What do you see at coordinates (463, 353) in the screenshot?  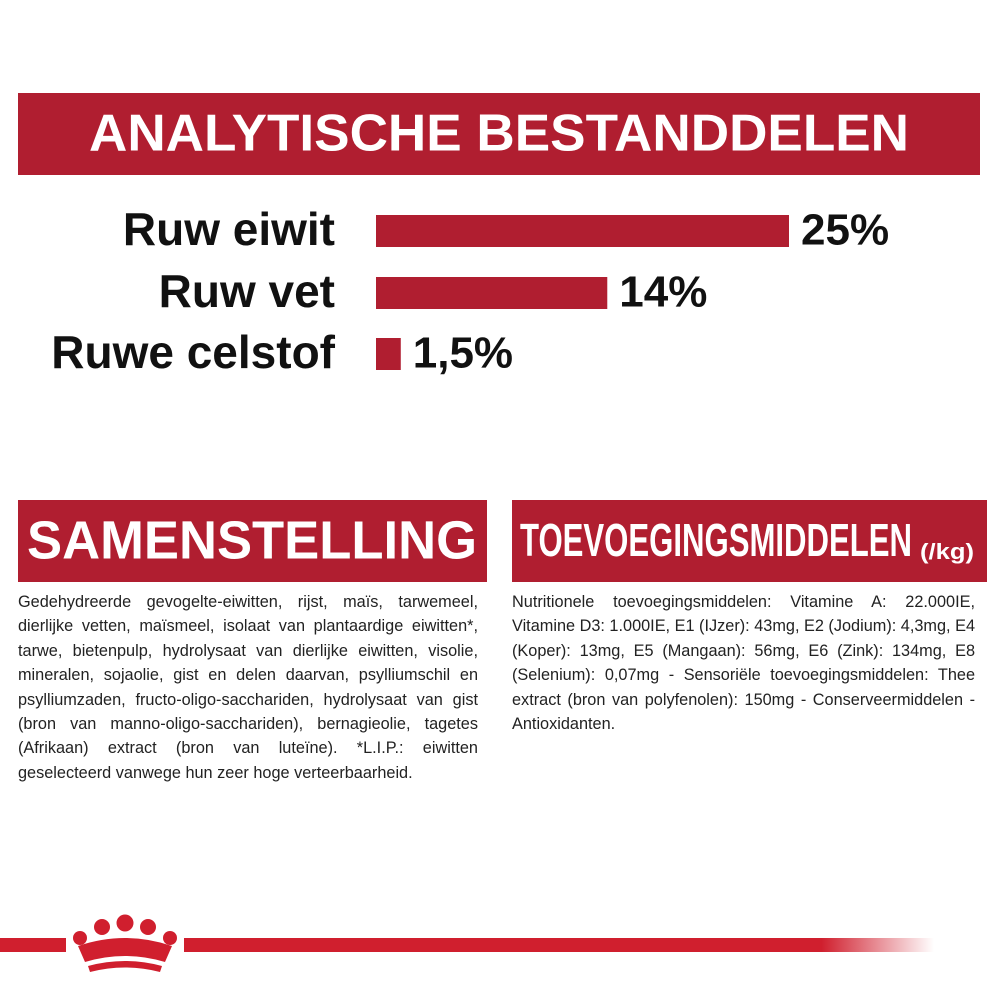 I see `value-label: 1,5%` at bounding box center [463, 353].